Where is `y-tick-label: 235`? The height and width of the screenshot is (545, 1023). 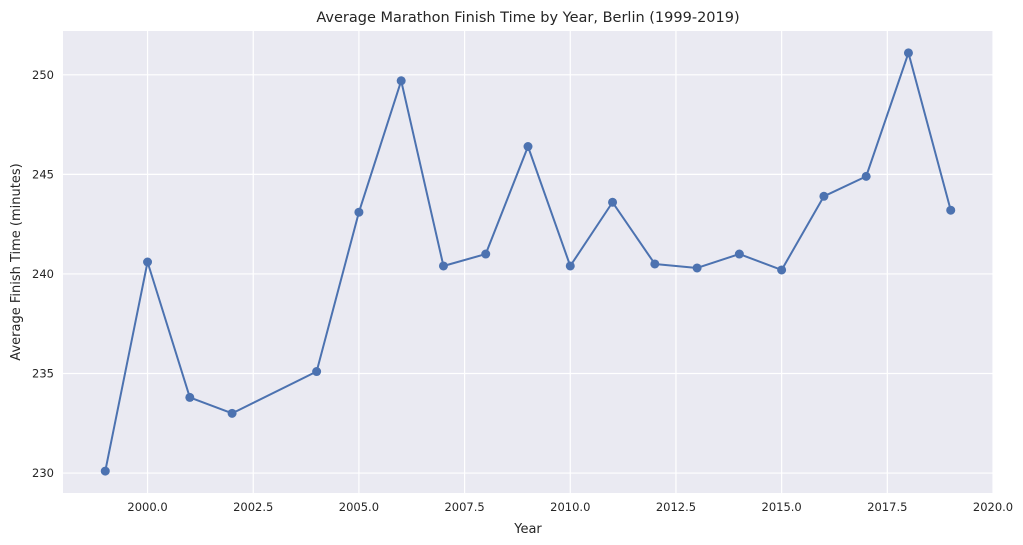 y-tick-label: 235 is located at coordinates (43, 374).